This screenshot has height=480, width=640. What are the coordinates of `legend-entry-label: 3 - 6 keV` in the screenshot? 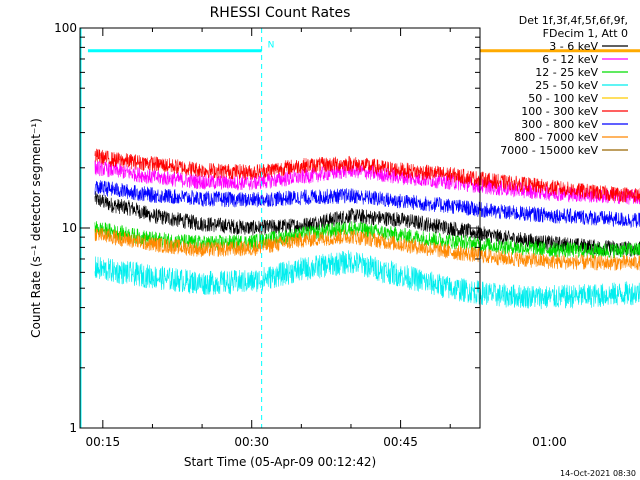 It's located at (573, 46).